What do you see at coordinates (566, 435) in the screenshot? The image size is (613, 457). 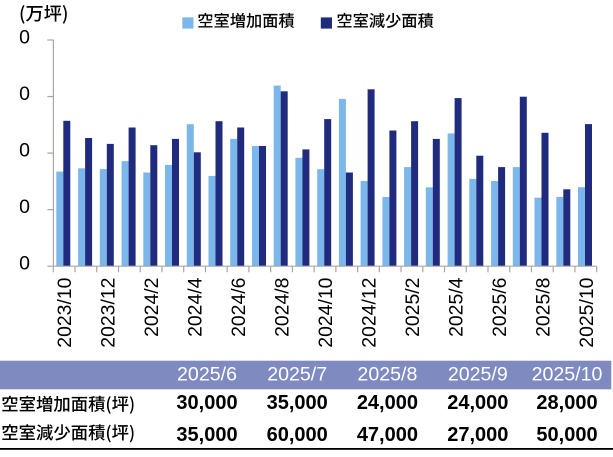 I see `svg-text: 50,000` at bounding box center [566, 435].